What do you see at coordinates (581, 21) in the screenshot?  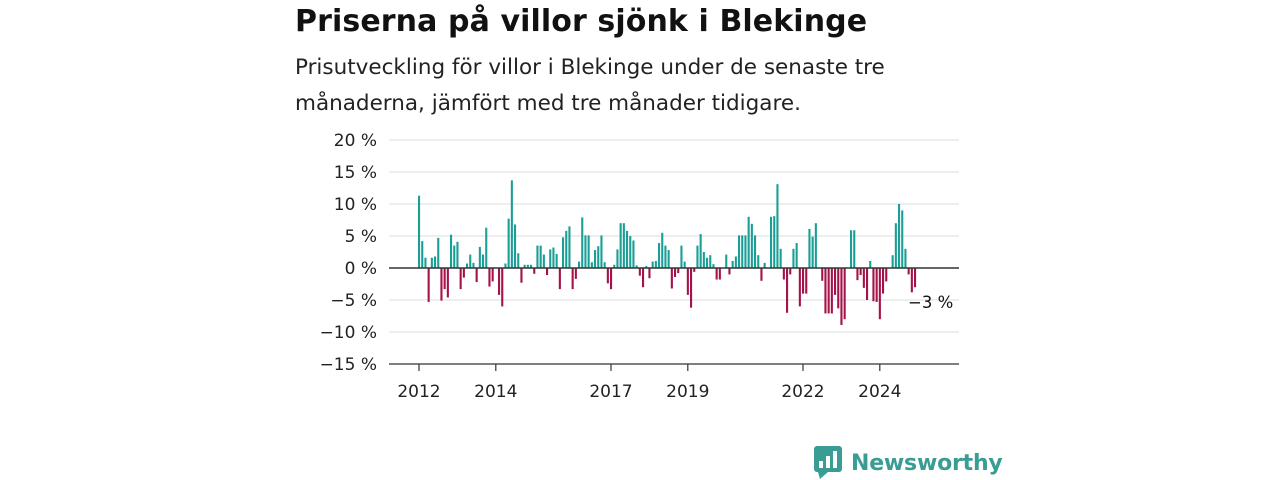 I see `page-title: Priserna på villor sjönk i Blekinge` at bounding box center [581, 21].